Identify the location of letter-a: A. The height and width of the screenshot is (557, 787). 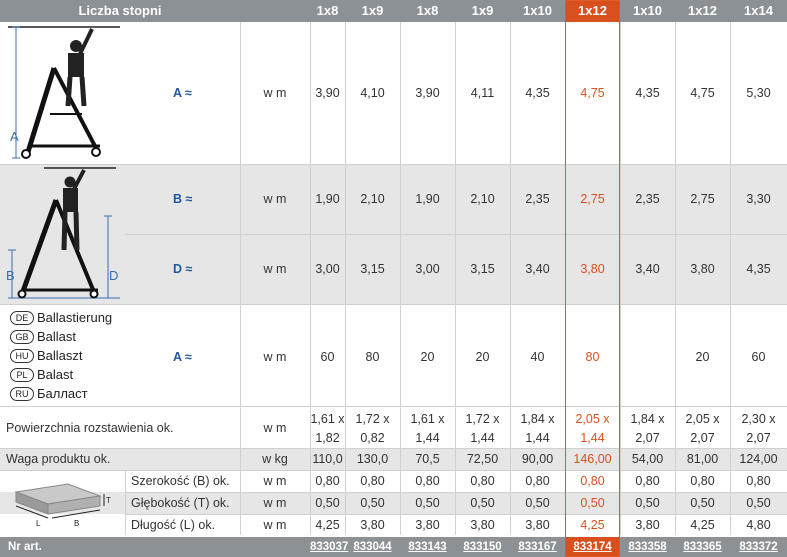
(14, 136).